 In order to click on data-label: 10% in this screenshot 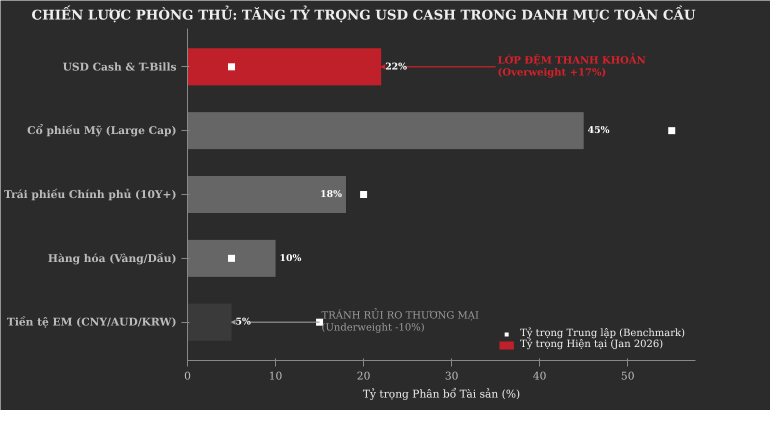, I will do `click(291, 258)`.